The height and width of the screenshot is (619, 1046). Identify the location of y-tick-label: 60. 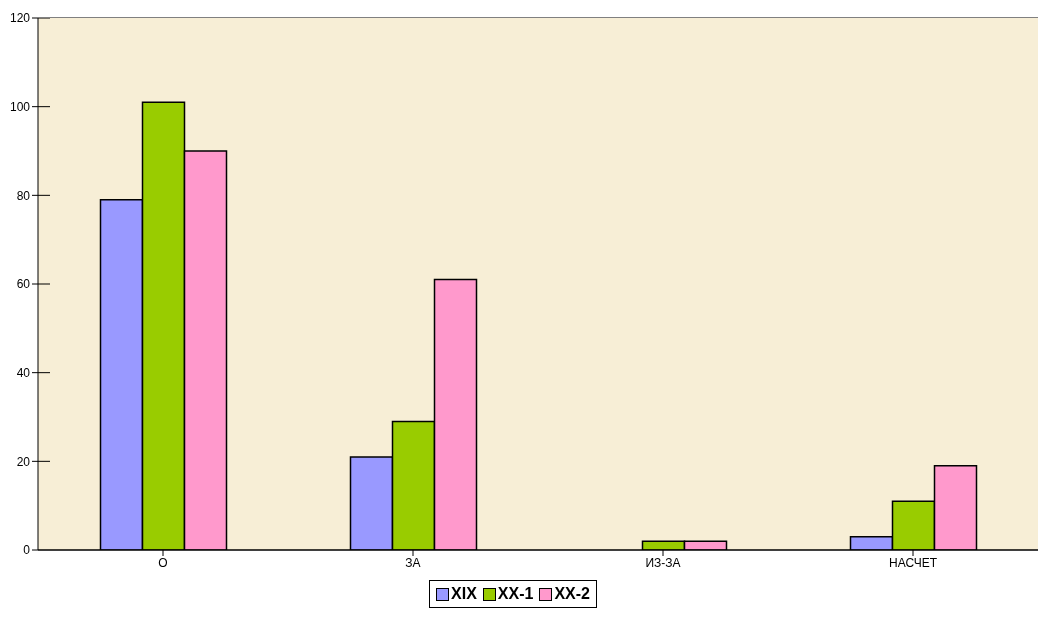
(23, 284).